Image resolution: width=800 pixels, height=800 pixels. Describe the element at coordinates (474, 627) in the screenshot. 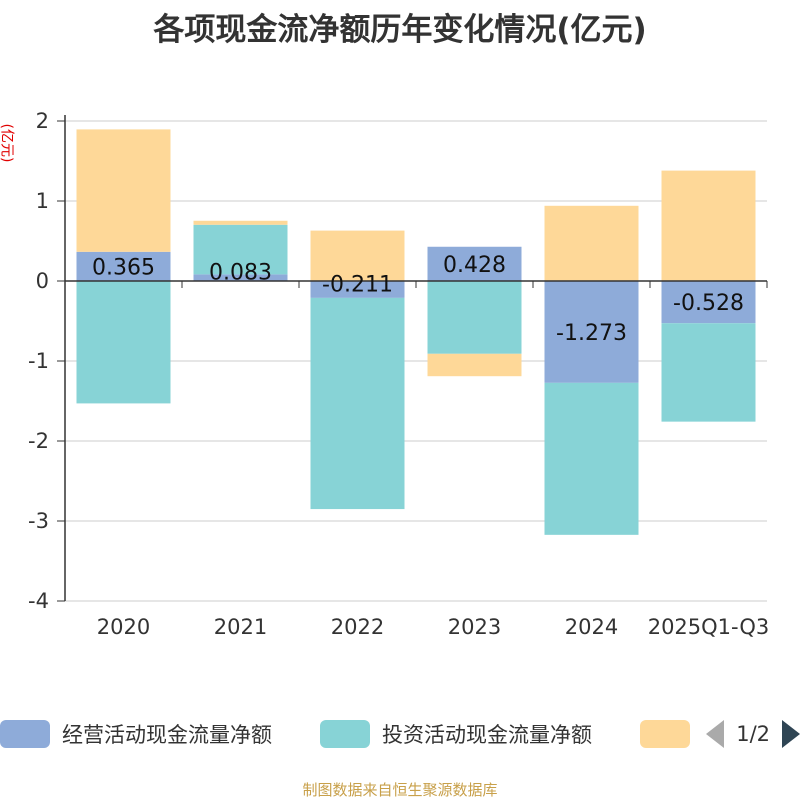

I see `x-tick-label: 2023` at that location.